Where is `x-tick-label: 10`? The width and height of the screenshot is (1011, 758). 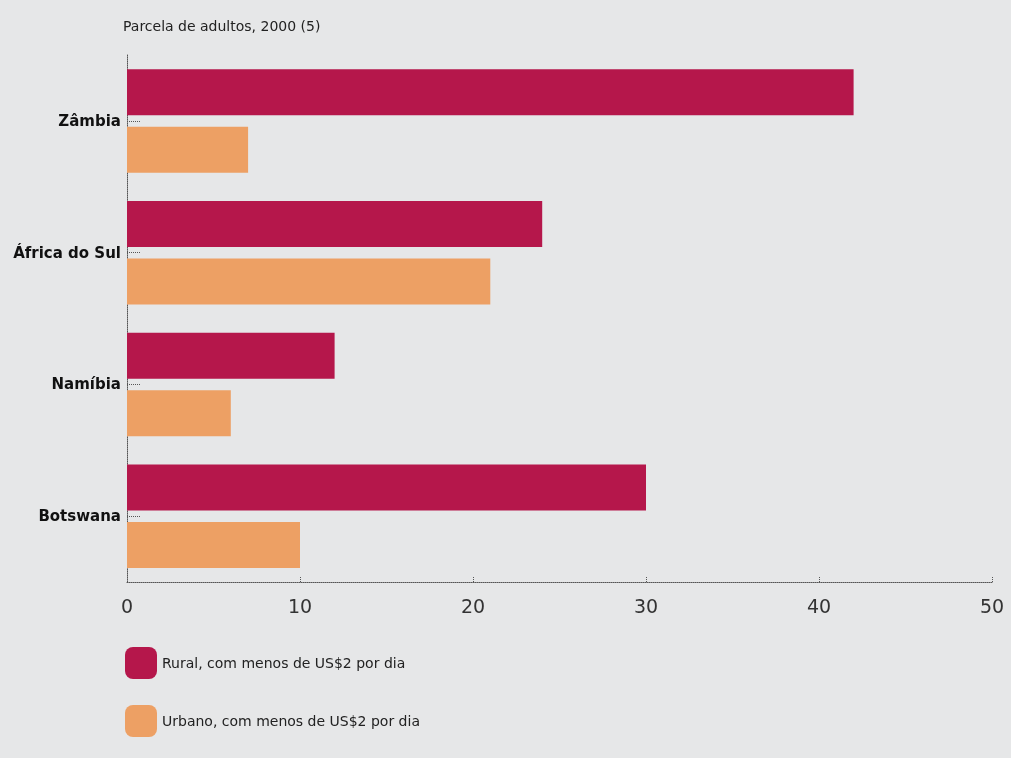
x-tick-label: 10 is located at coordinates (300, 605).